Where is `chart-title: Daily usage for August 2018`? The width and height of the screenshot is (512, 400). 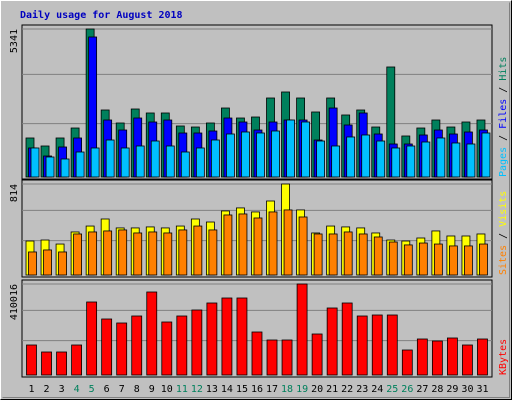 chart-title: Daily usage for August 2018 is located at coordinates (101, 15).